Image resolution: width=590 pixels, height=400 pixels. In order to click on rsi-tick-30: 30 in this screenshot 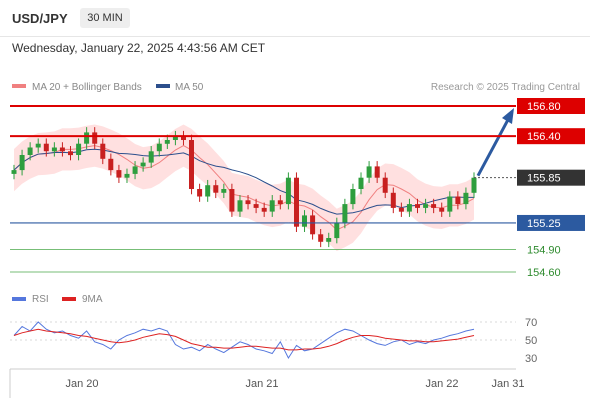, I will do `click(531, 359)`.